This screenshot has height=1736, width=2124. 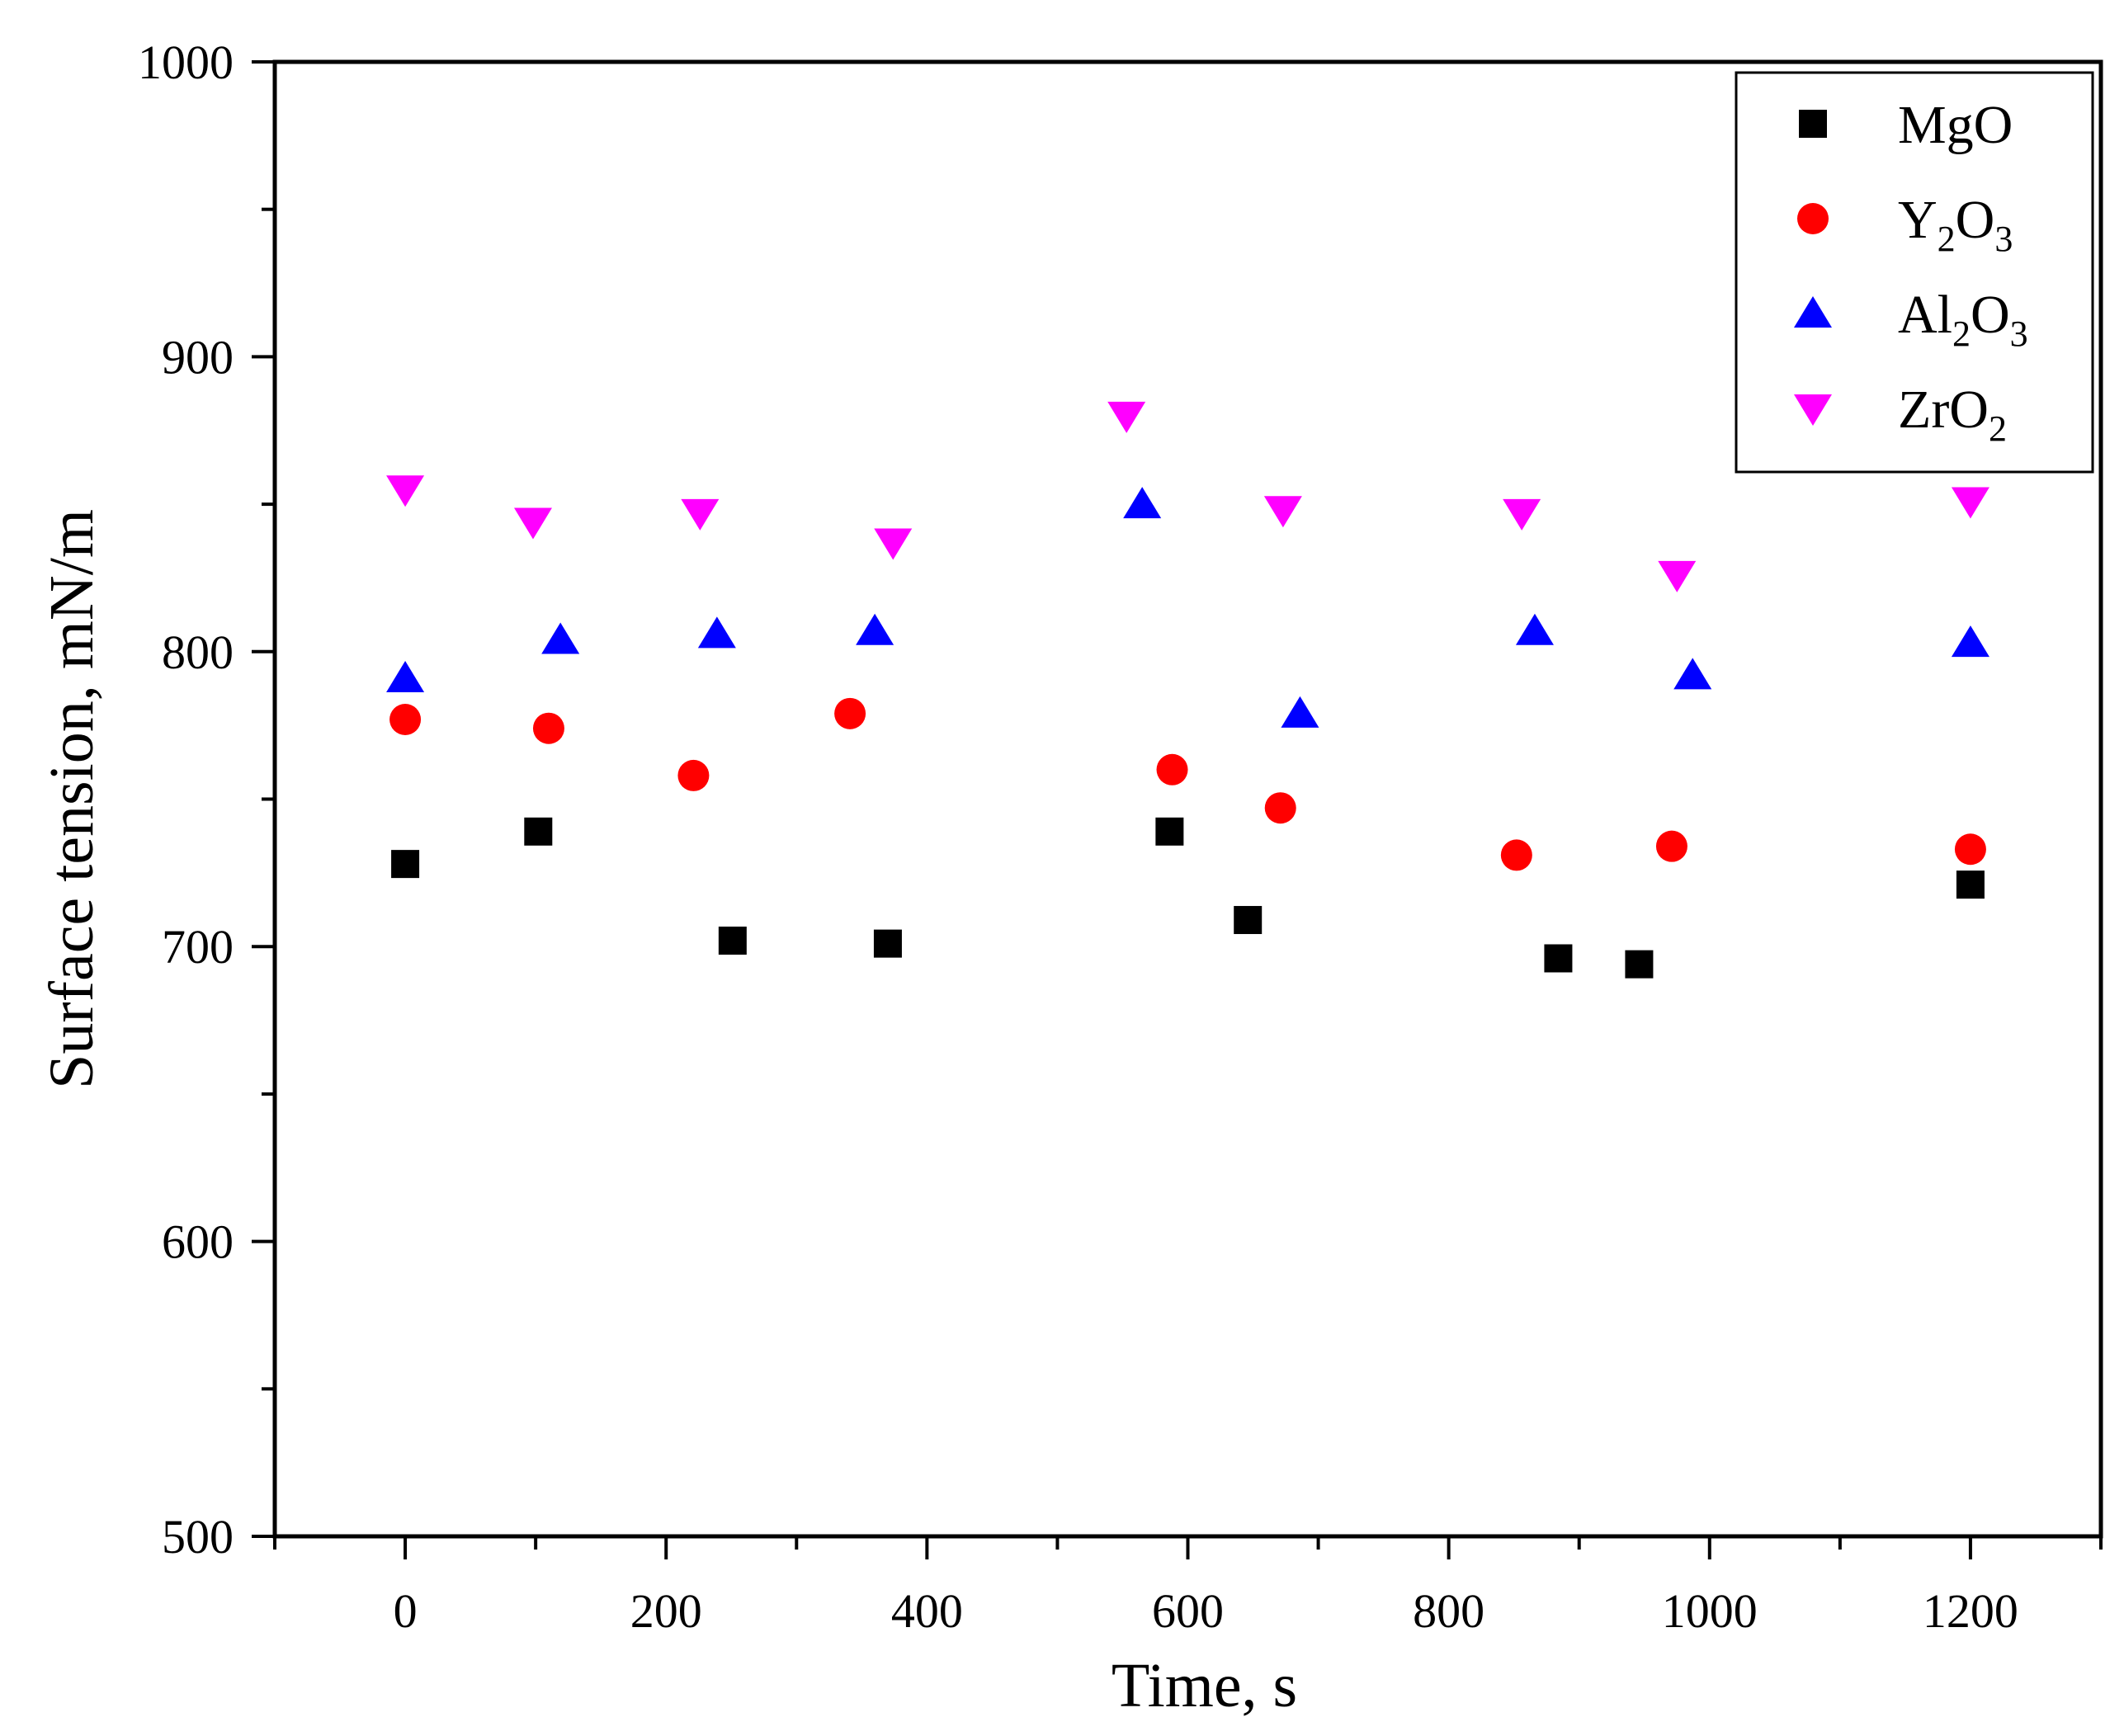 What do you see at coordinates (1205, 1685) in the screenshot?
I see `x-axis-title: Time, s` at bounding box center [1205, 1685].